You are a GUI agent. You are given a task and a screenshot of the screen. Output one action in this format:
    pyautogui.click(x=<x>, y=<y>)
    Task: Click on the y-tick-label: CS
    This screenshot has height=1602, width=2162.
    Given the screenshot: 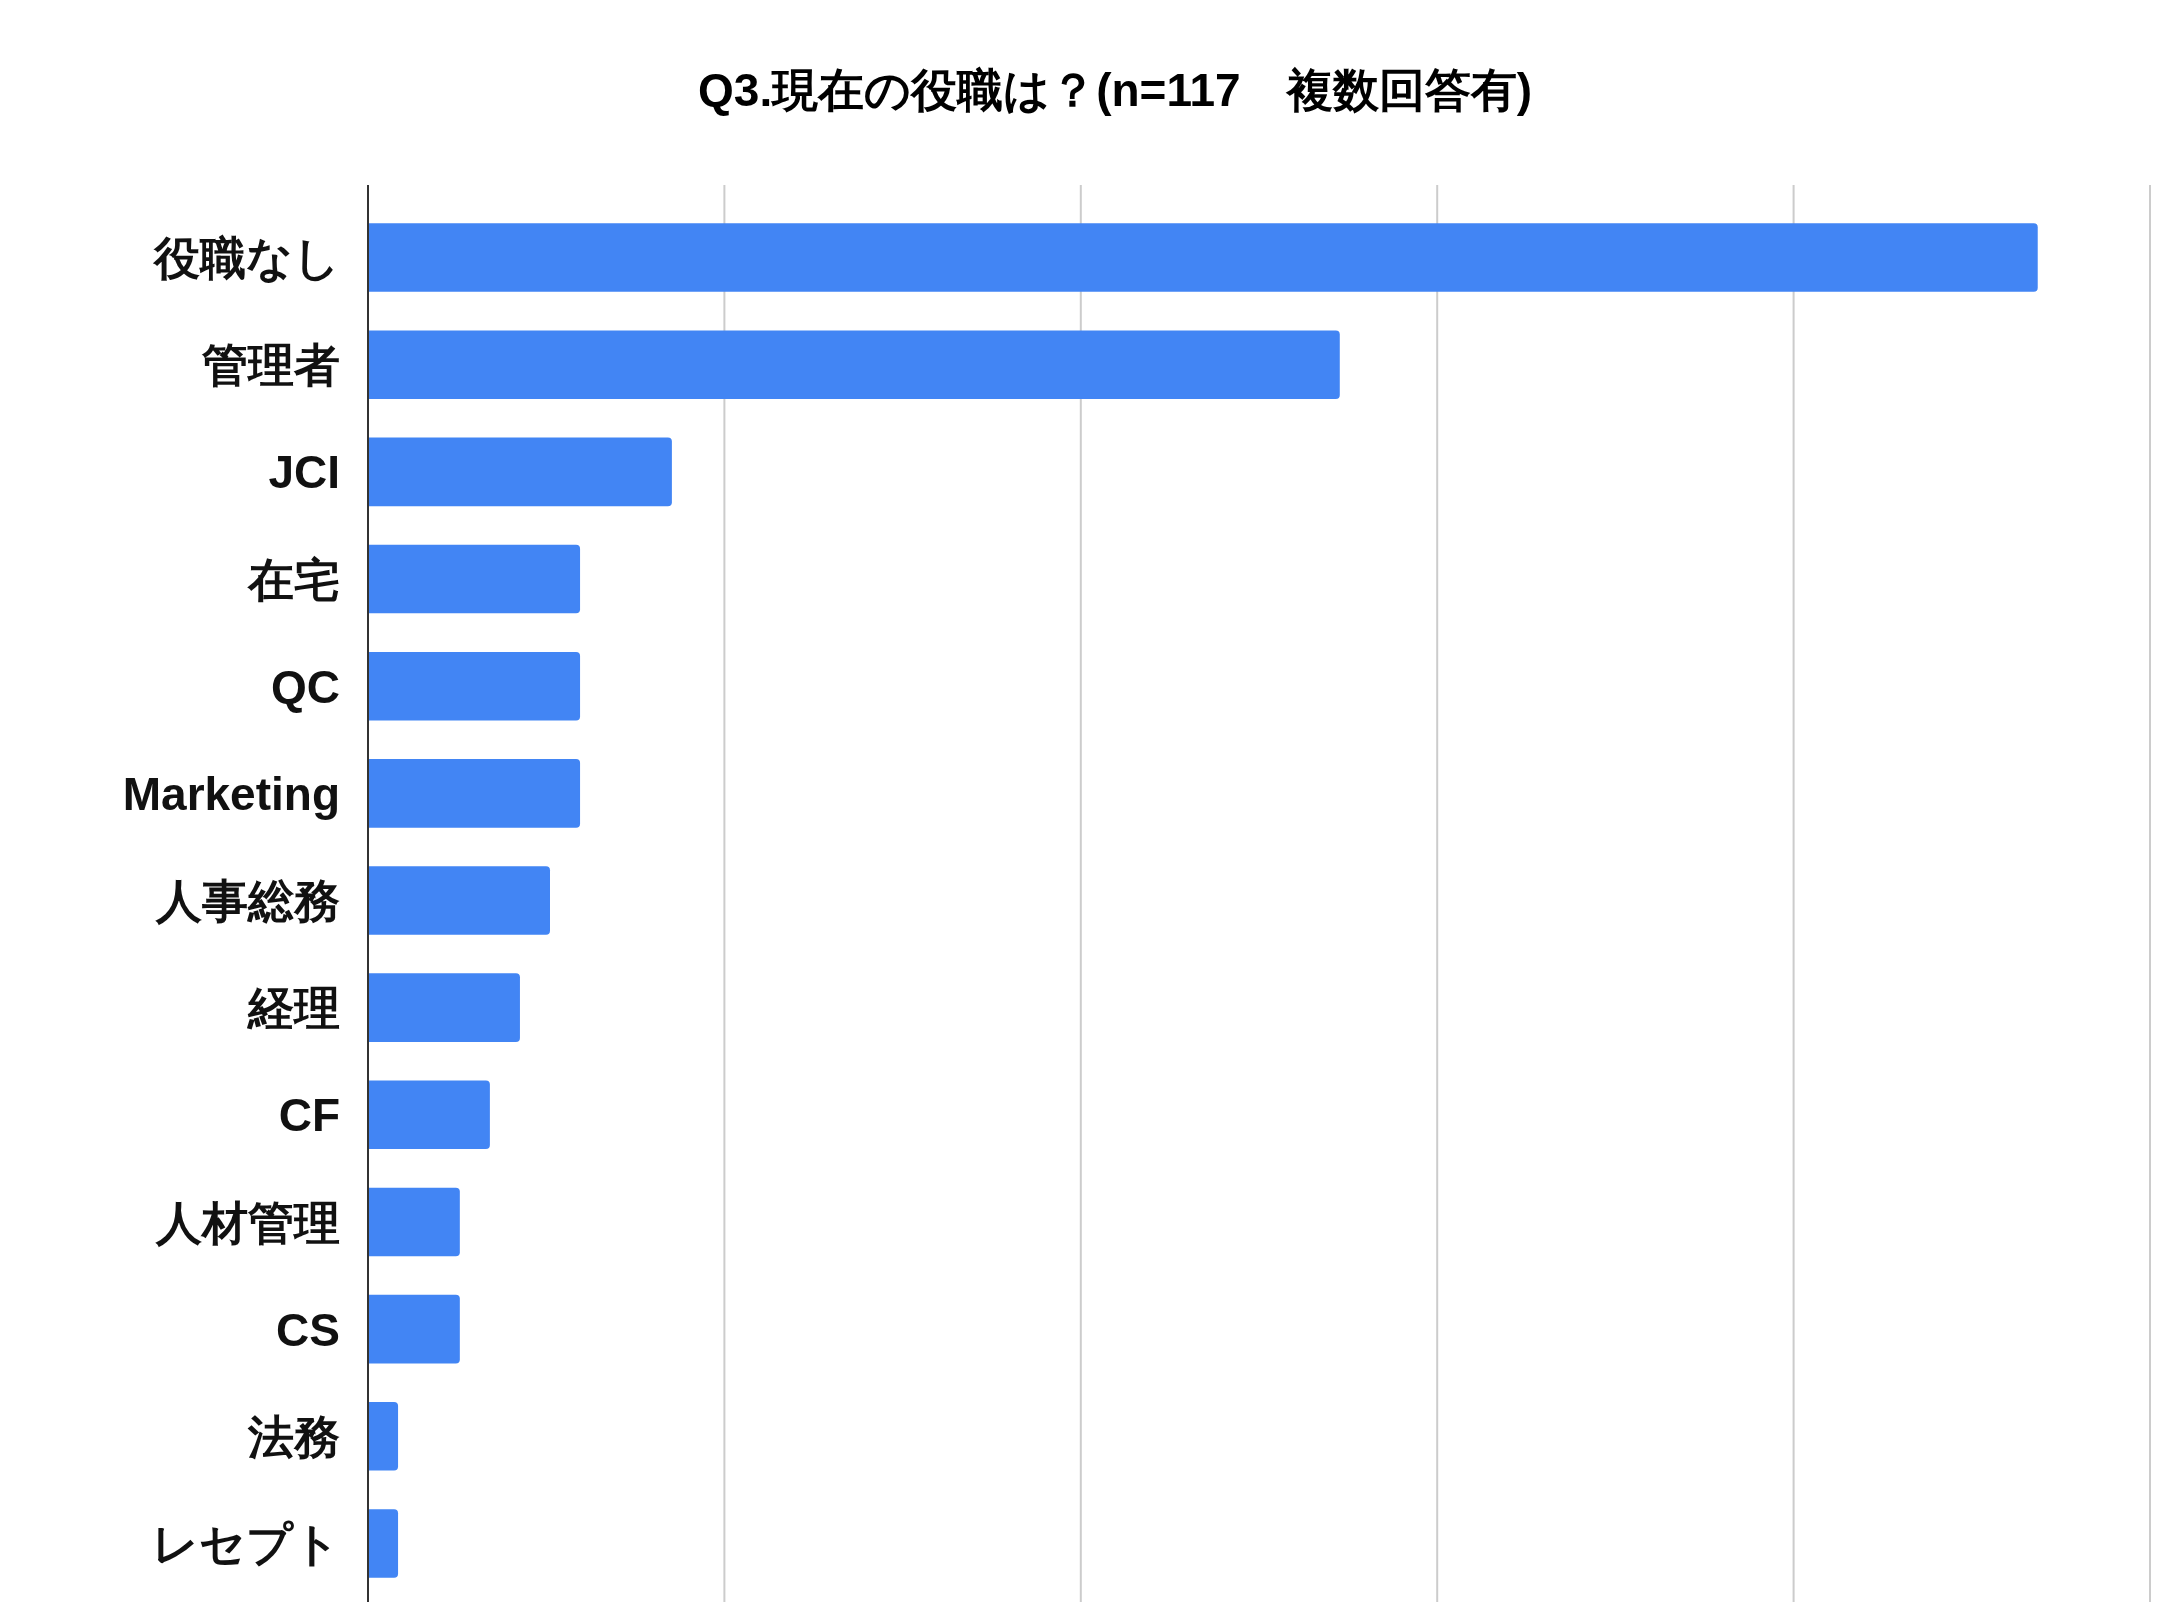 What is the action you would take?
    pyautogui.click(x=308, y=1329)
    